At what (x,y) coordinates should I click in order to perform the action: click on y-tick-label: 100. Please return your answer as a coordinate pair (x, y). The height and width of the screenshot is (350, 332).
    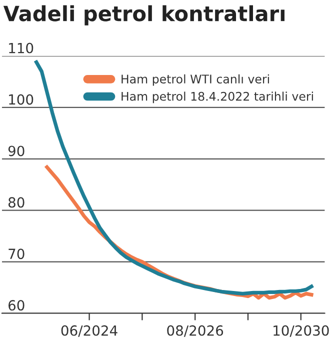
    Looking at the image, I should click on (21, 99).